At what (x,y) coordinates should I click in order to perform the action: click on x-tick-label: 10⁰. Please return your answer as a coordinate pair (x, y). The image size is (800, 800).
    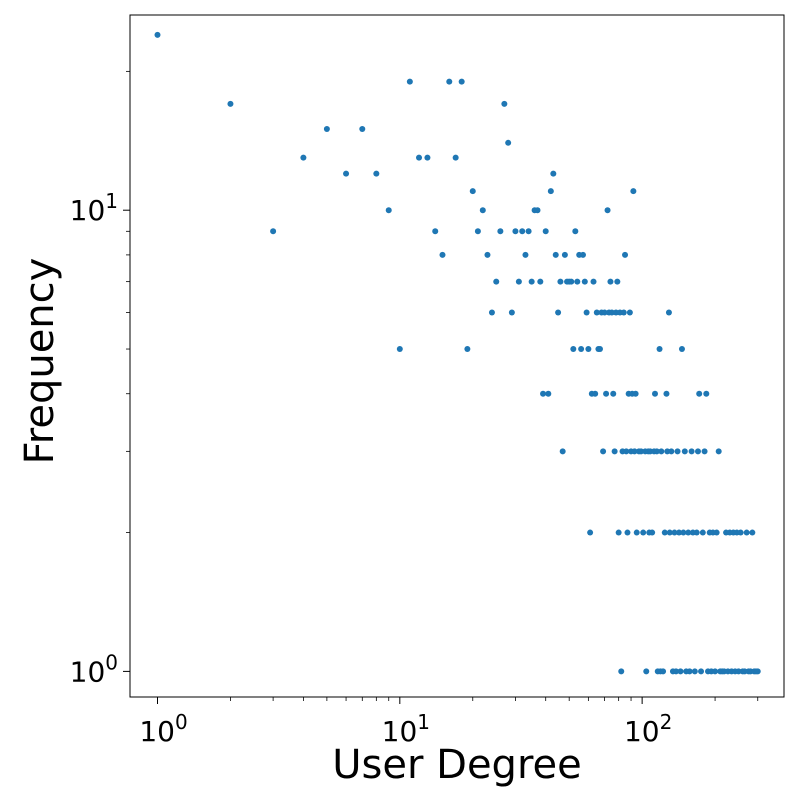
    Looking at the image, I should click on (163, 729).